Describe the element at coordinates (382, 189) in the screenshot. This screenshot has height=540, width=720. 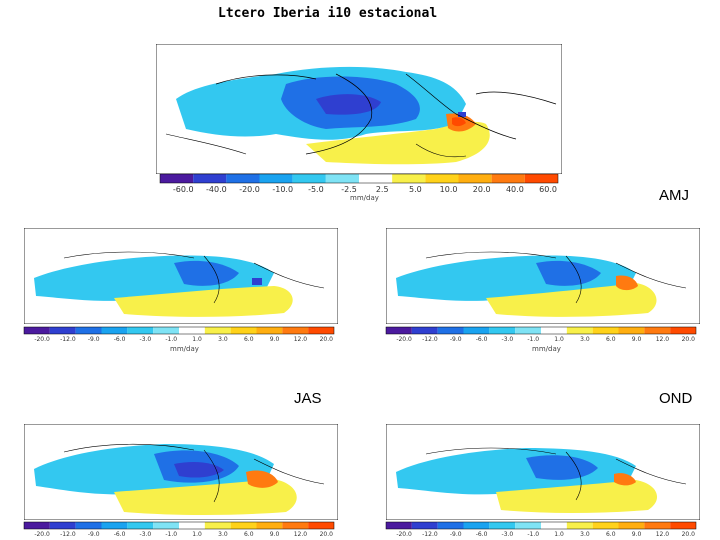
I see `colorbar-tick-label: 2.5` at that location.